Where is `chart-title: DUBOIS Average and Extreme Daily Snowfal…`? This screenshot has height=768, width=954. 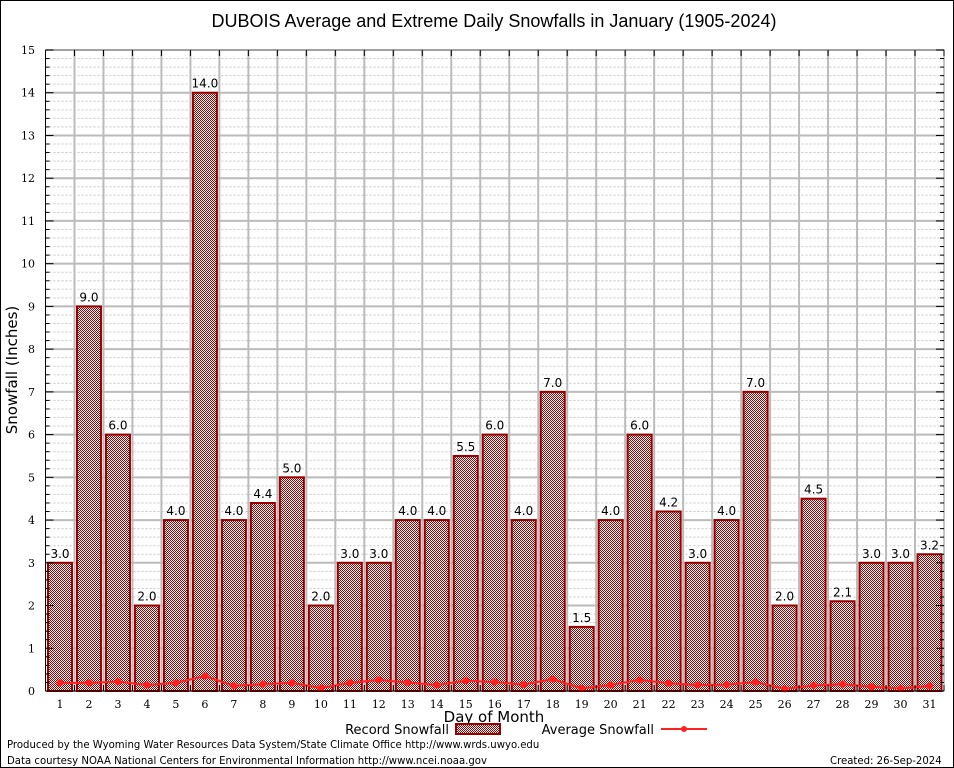
chart-title: DUBOIS Average and Extreme Daily Snowfal… is located at coordinates (494, 21).